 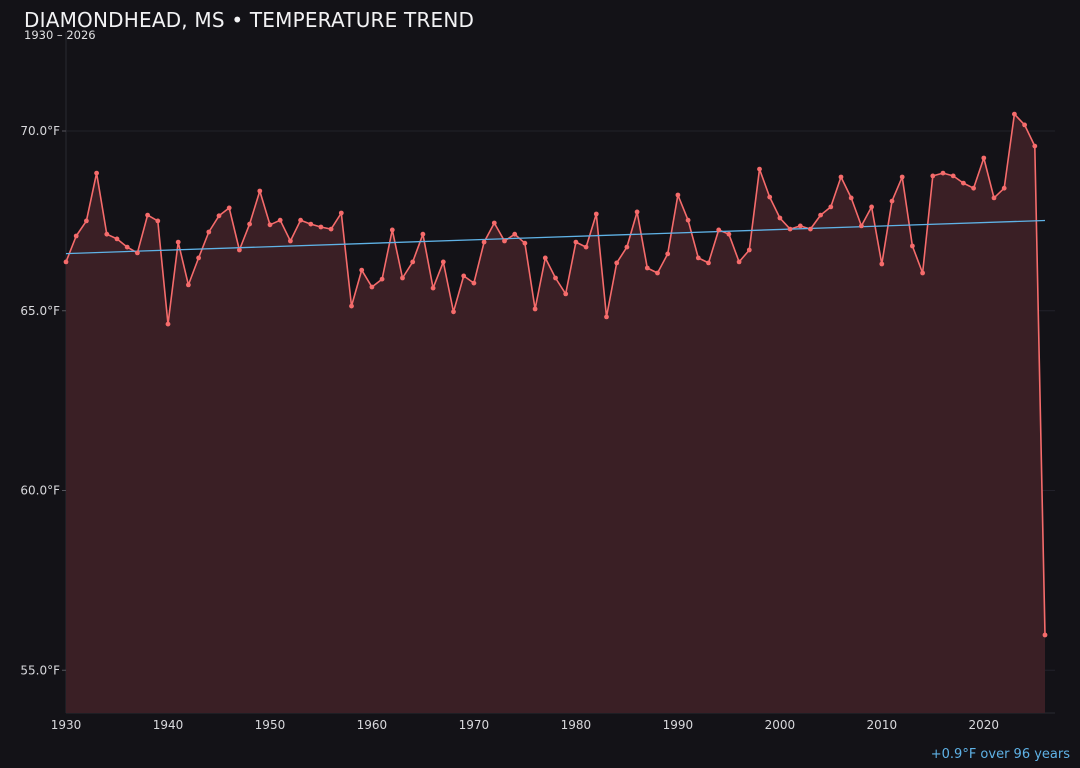 What do you see at coordinates (249, 20) in the screenshot?
I see `chart-title: DIAMONDHEAD, MS • TEMPERATURE TREND` at bounding box center [249, 20].